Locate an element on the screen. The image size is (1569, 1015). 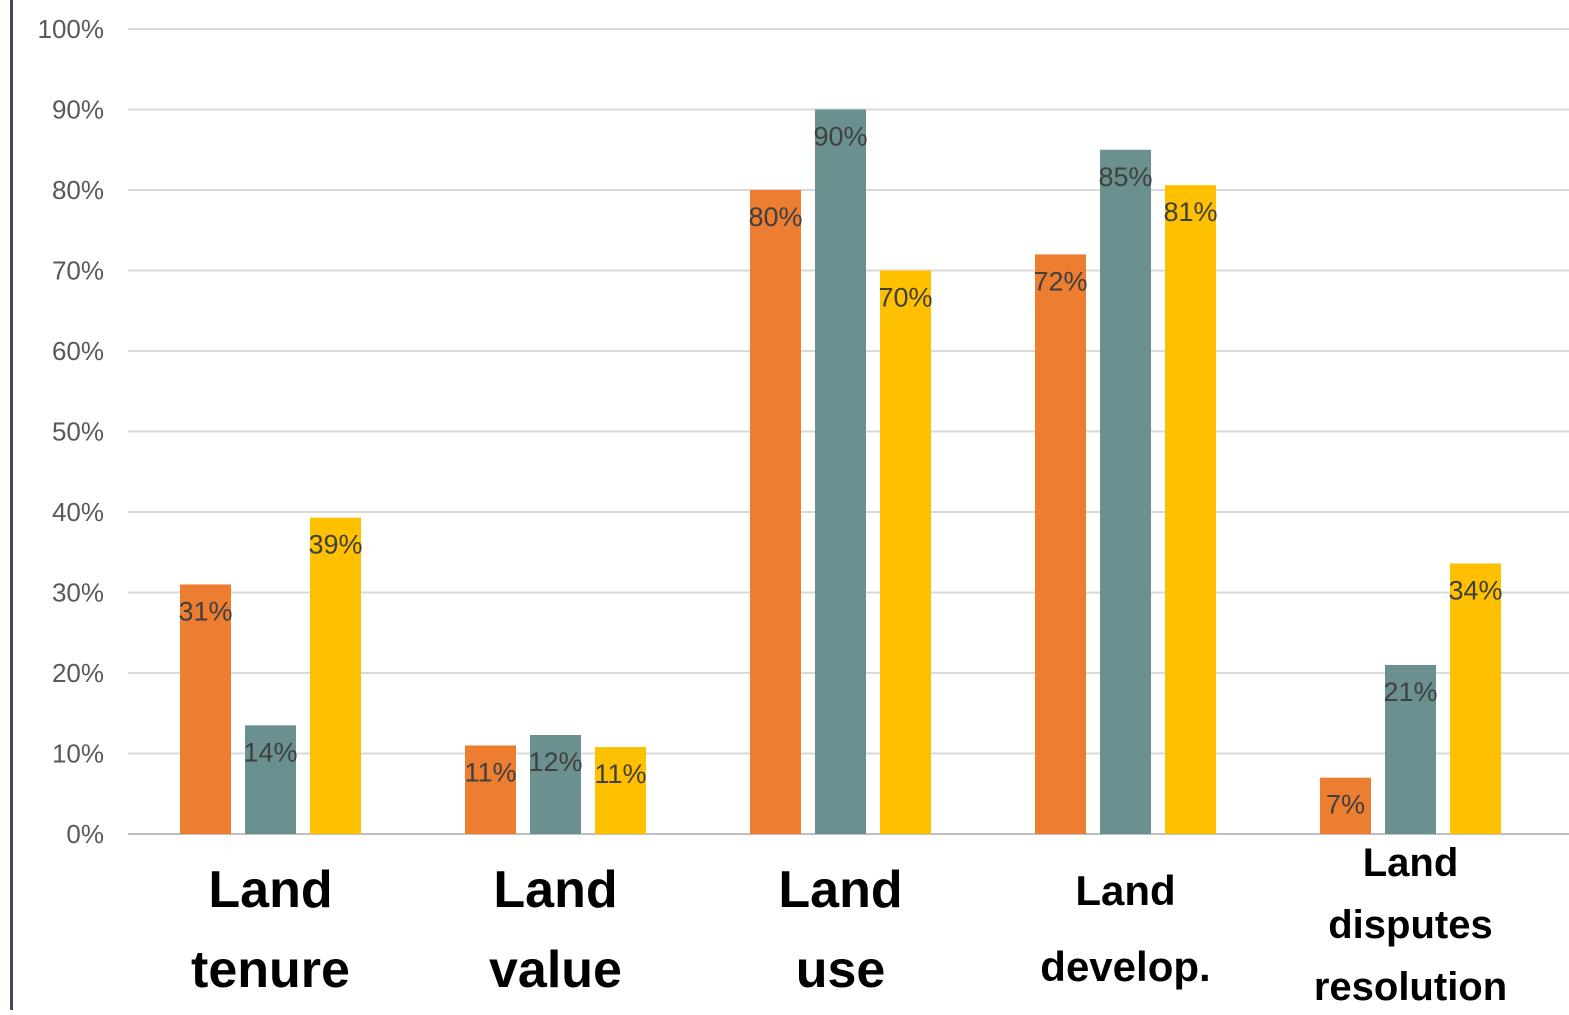
left-border is located at coordinates (11, 505).